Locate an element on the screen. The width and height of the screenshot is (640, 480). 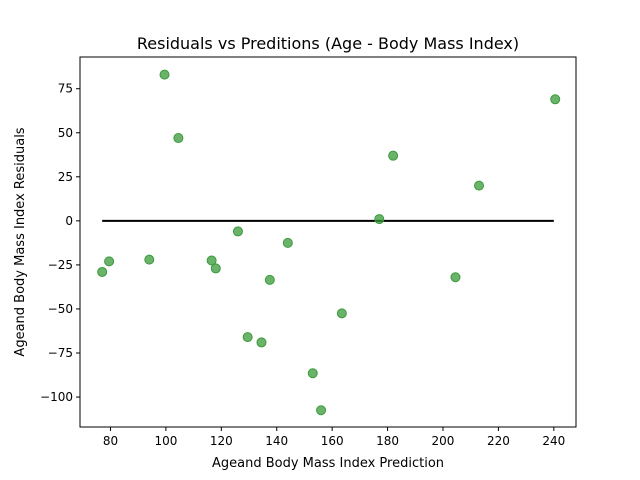
x-axis-label: Ageand Body Mass Index Prediction is located at coordinates (328, 463).